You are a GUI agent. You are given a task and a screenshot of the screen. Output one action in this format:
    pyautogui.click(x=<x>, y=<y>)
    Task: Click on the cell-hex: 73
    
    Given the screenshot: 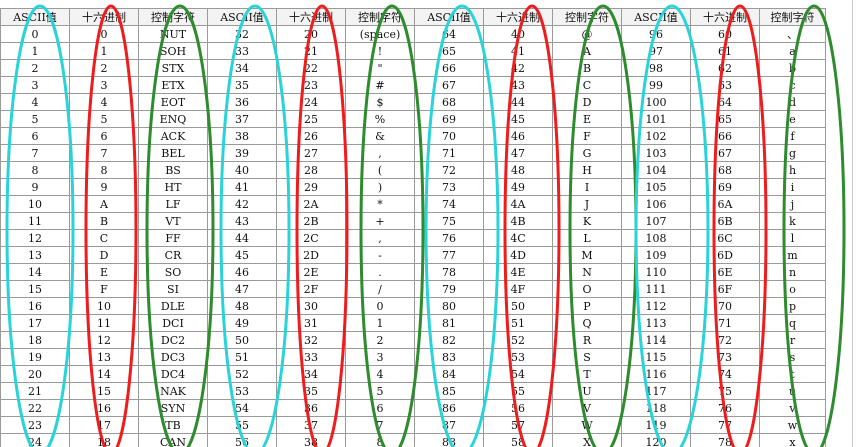 What is the action you would take?
    pyautogui.click(x=725, y=357)
    